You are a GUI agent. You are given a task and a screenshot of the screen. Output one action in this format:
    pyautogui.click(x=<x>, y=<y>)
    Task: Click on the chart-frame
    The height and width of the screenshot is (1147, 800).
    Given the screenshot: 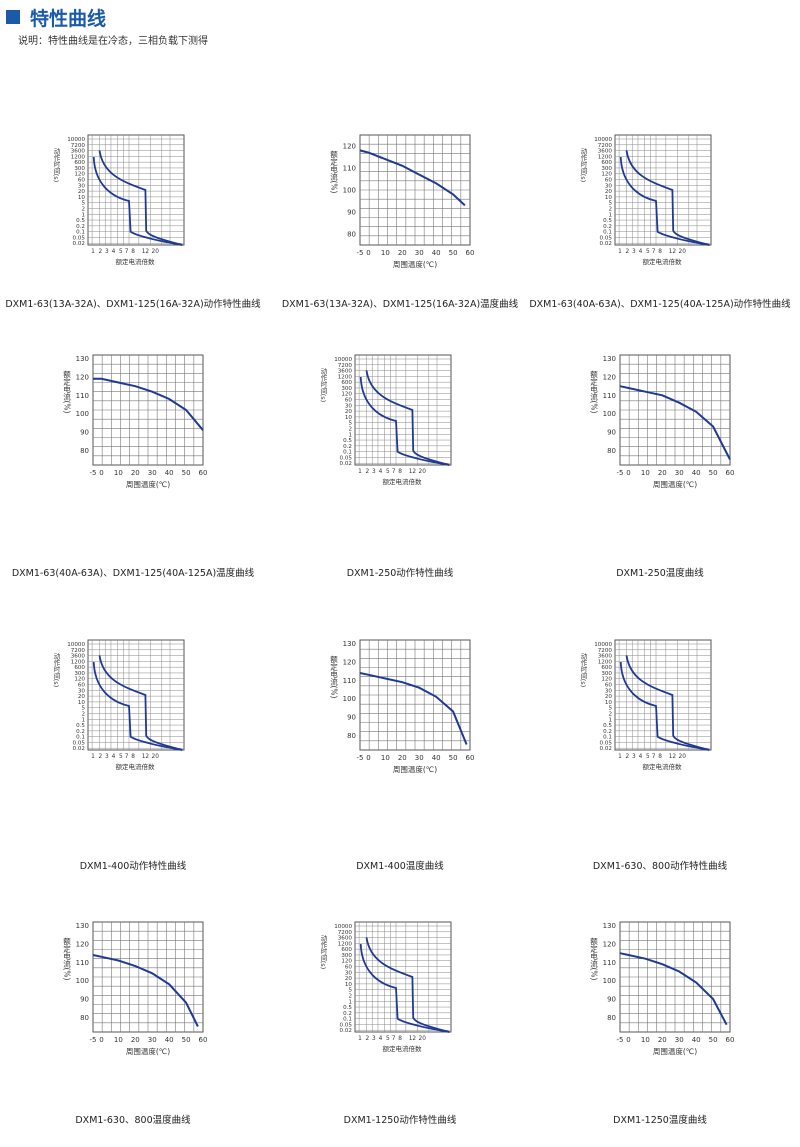 What is the action you would take?
    pyautogui.click(x=663, y=695)
    